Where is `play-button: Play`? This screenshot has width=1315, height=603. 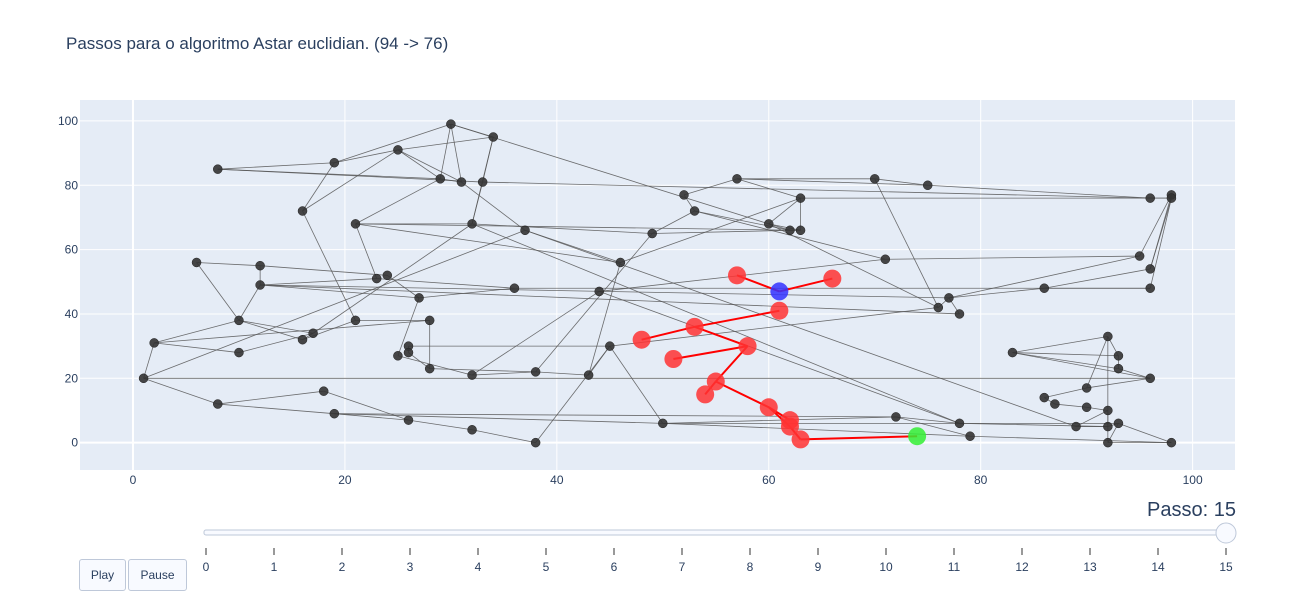 play-button: Play is located at coordinates (102, 575).